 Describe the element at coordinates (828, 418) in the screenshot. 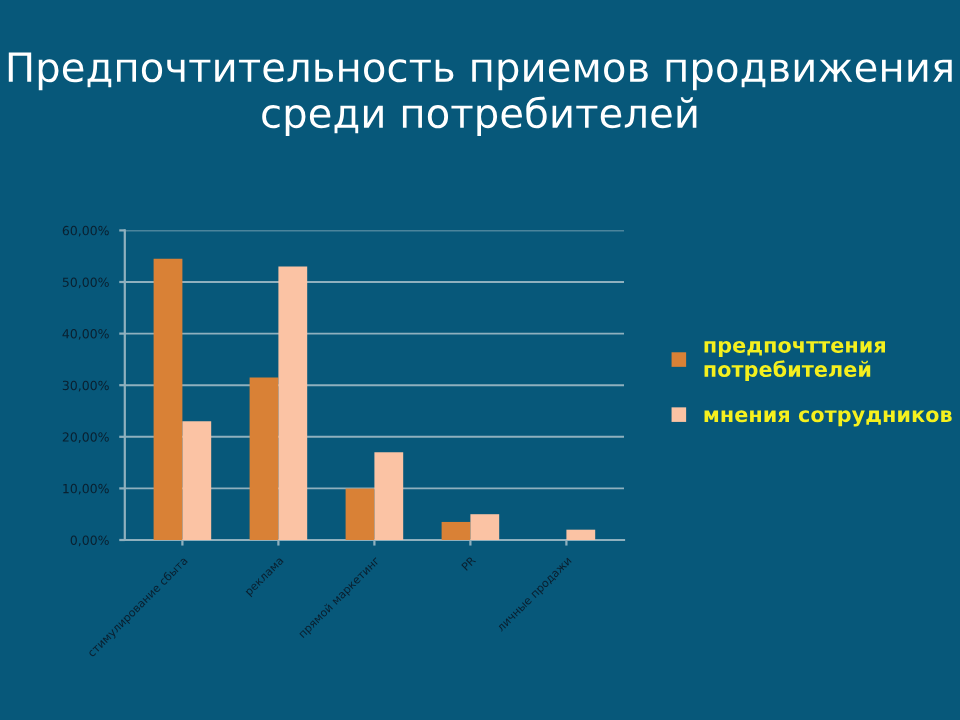

I see `legend-label: мнения сотрудников` at that location.